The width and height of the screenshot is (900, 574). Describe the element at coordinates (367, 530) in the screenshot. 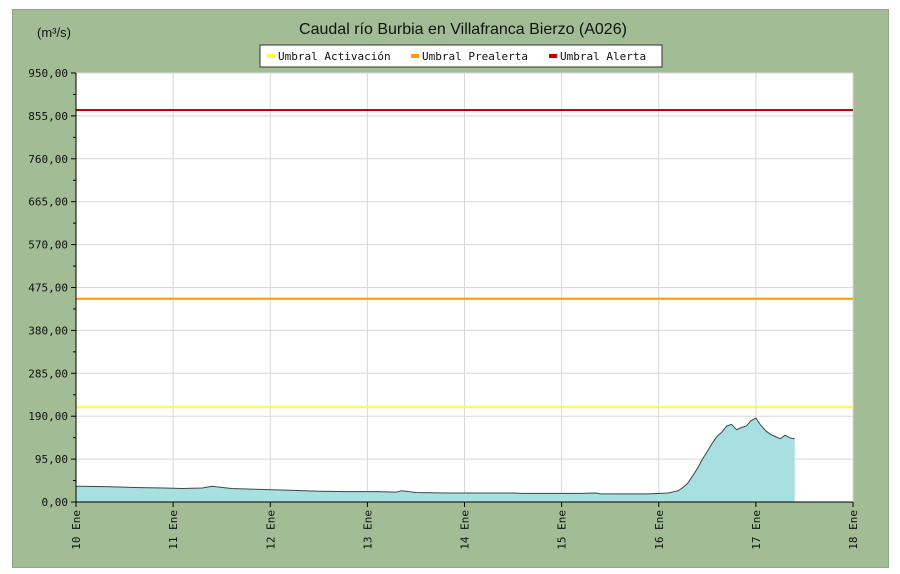

I see `x-tick-label: 13 Ene` at that location.